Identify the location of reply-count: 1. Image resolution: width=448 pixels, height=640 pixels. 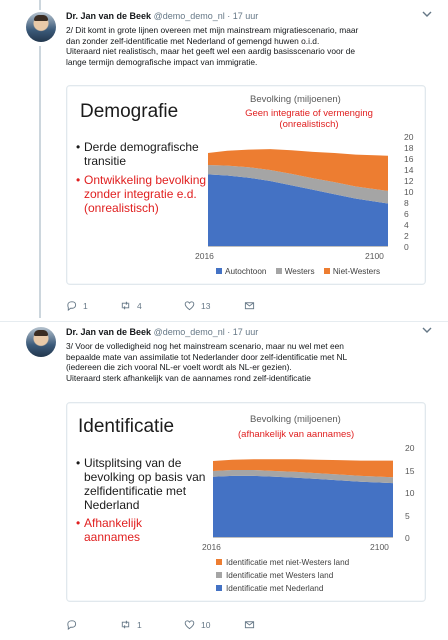
(85, 305).